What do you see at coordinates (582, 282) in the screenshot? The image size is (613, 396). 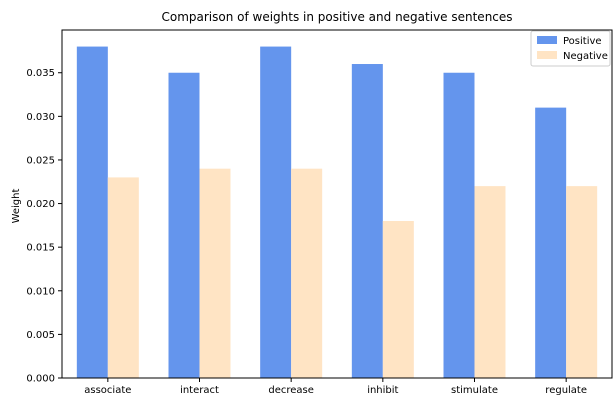 I see `bar-negative-regulate` at bounding box center [582, 282].